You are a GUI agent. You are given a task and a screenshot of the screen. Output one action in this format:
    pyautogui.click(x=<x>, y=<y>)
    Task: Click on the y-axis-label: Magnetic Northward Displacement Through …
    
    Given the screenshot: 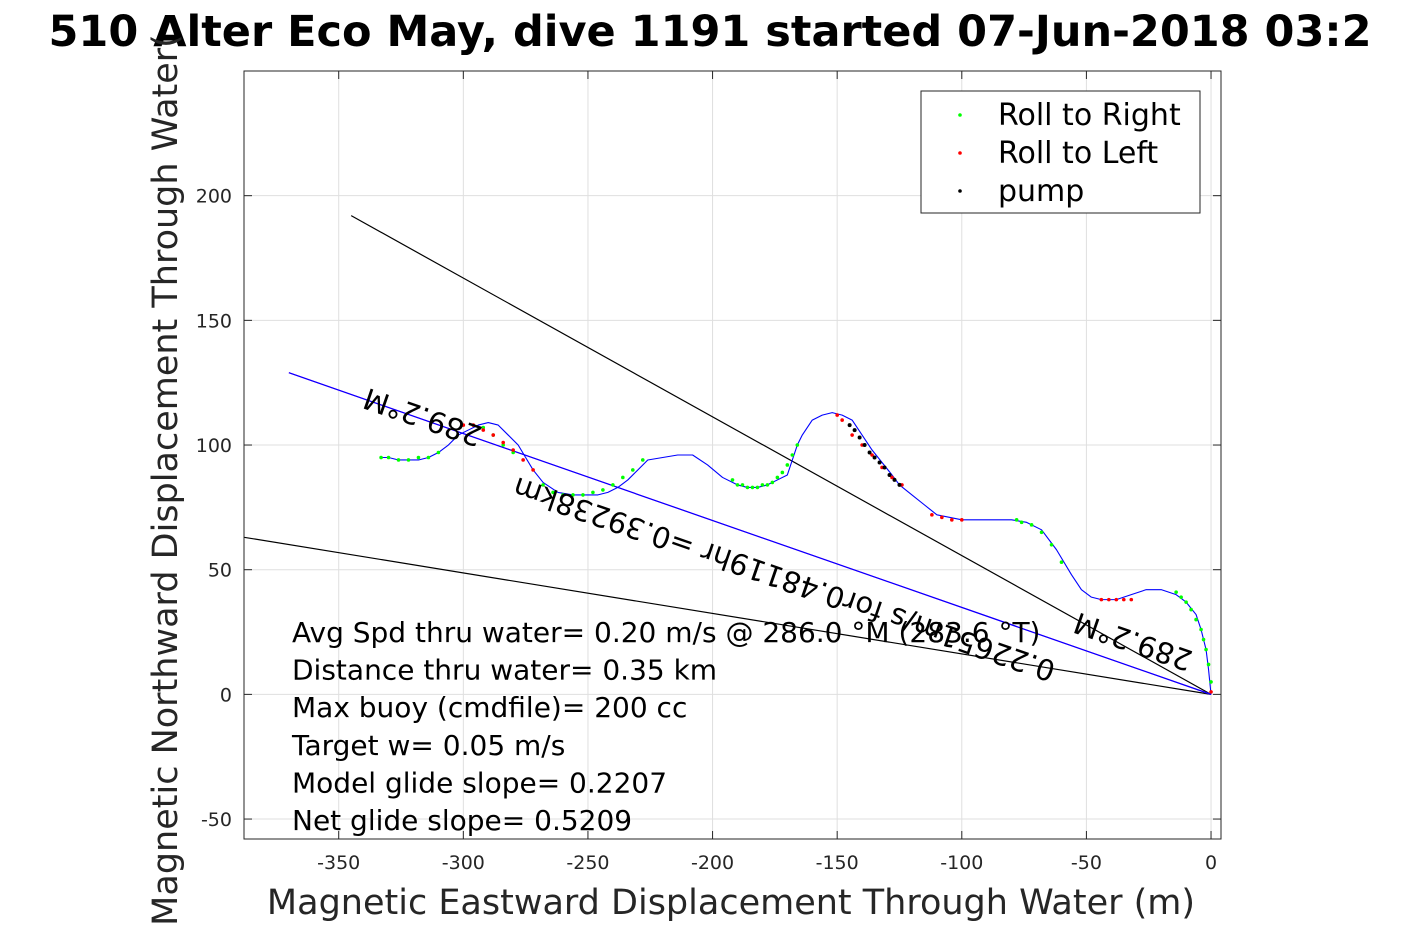 What is the action you would take?
    pyautogui.click(x=166, y=480)
    